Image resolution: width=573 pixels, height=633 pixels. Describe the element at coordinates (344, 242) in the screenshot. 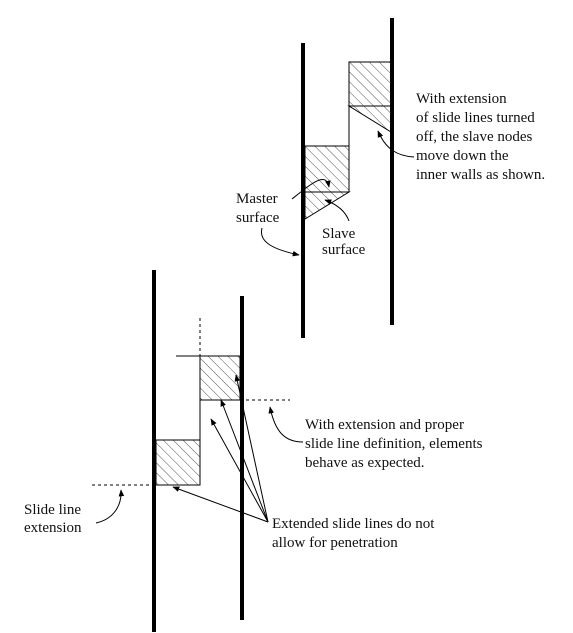

I see `slave-surface-label: Slave surface` at that location.